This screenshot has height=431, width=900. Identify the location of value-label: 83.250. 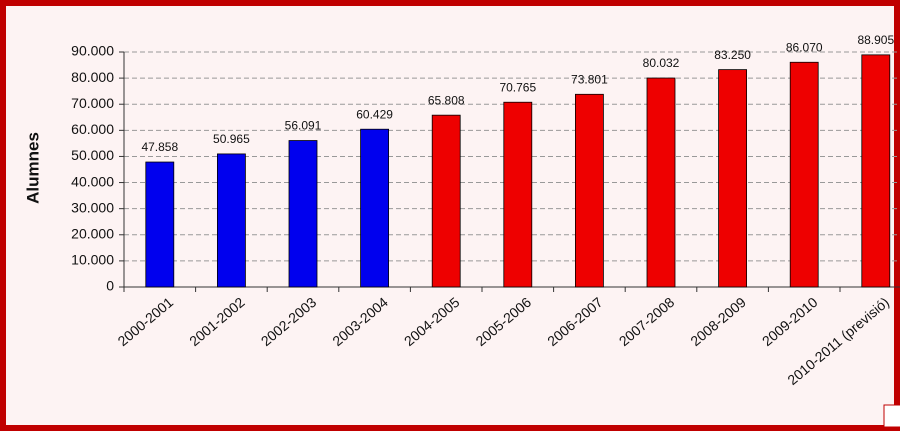
(732, 55).